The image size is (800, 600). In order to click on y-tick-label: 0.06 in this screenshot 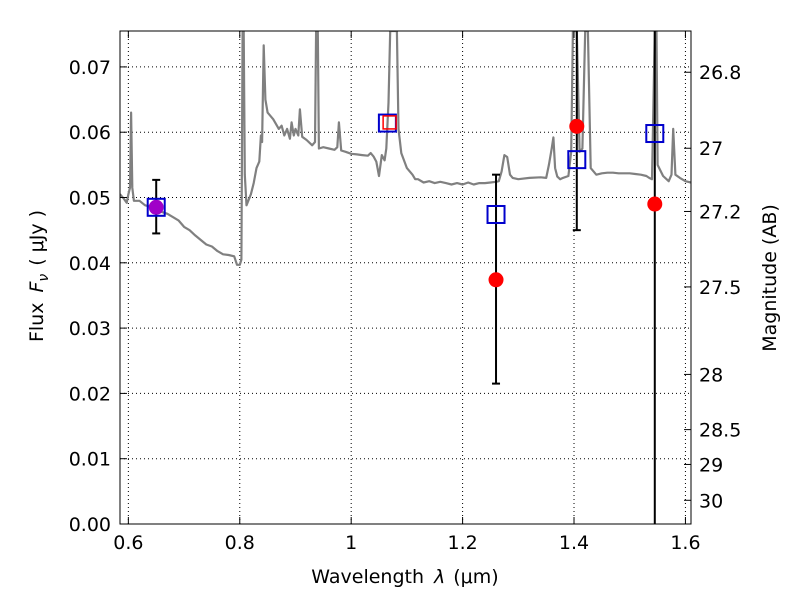, I will do `click(90, 133)`.